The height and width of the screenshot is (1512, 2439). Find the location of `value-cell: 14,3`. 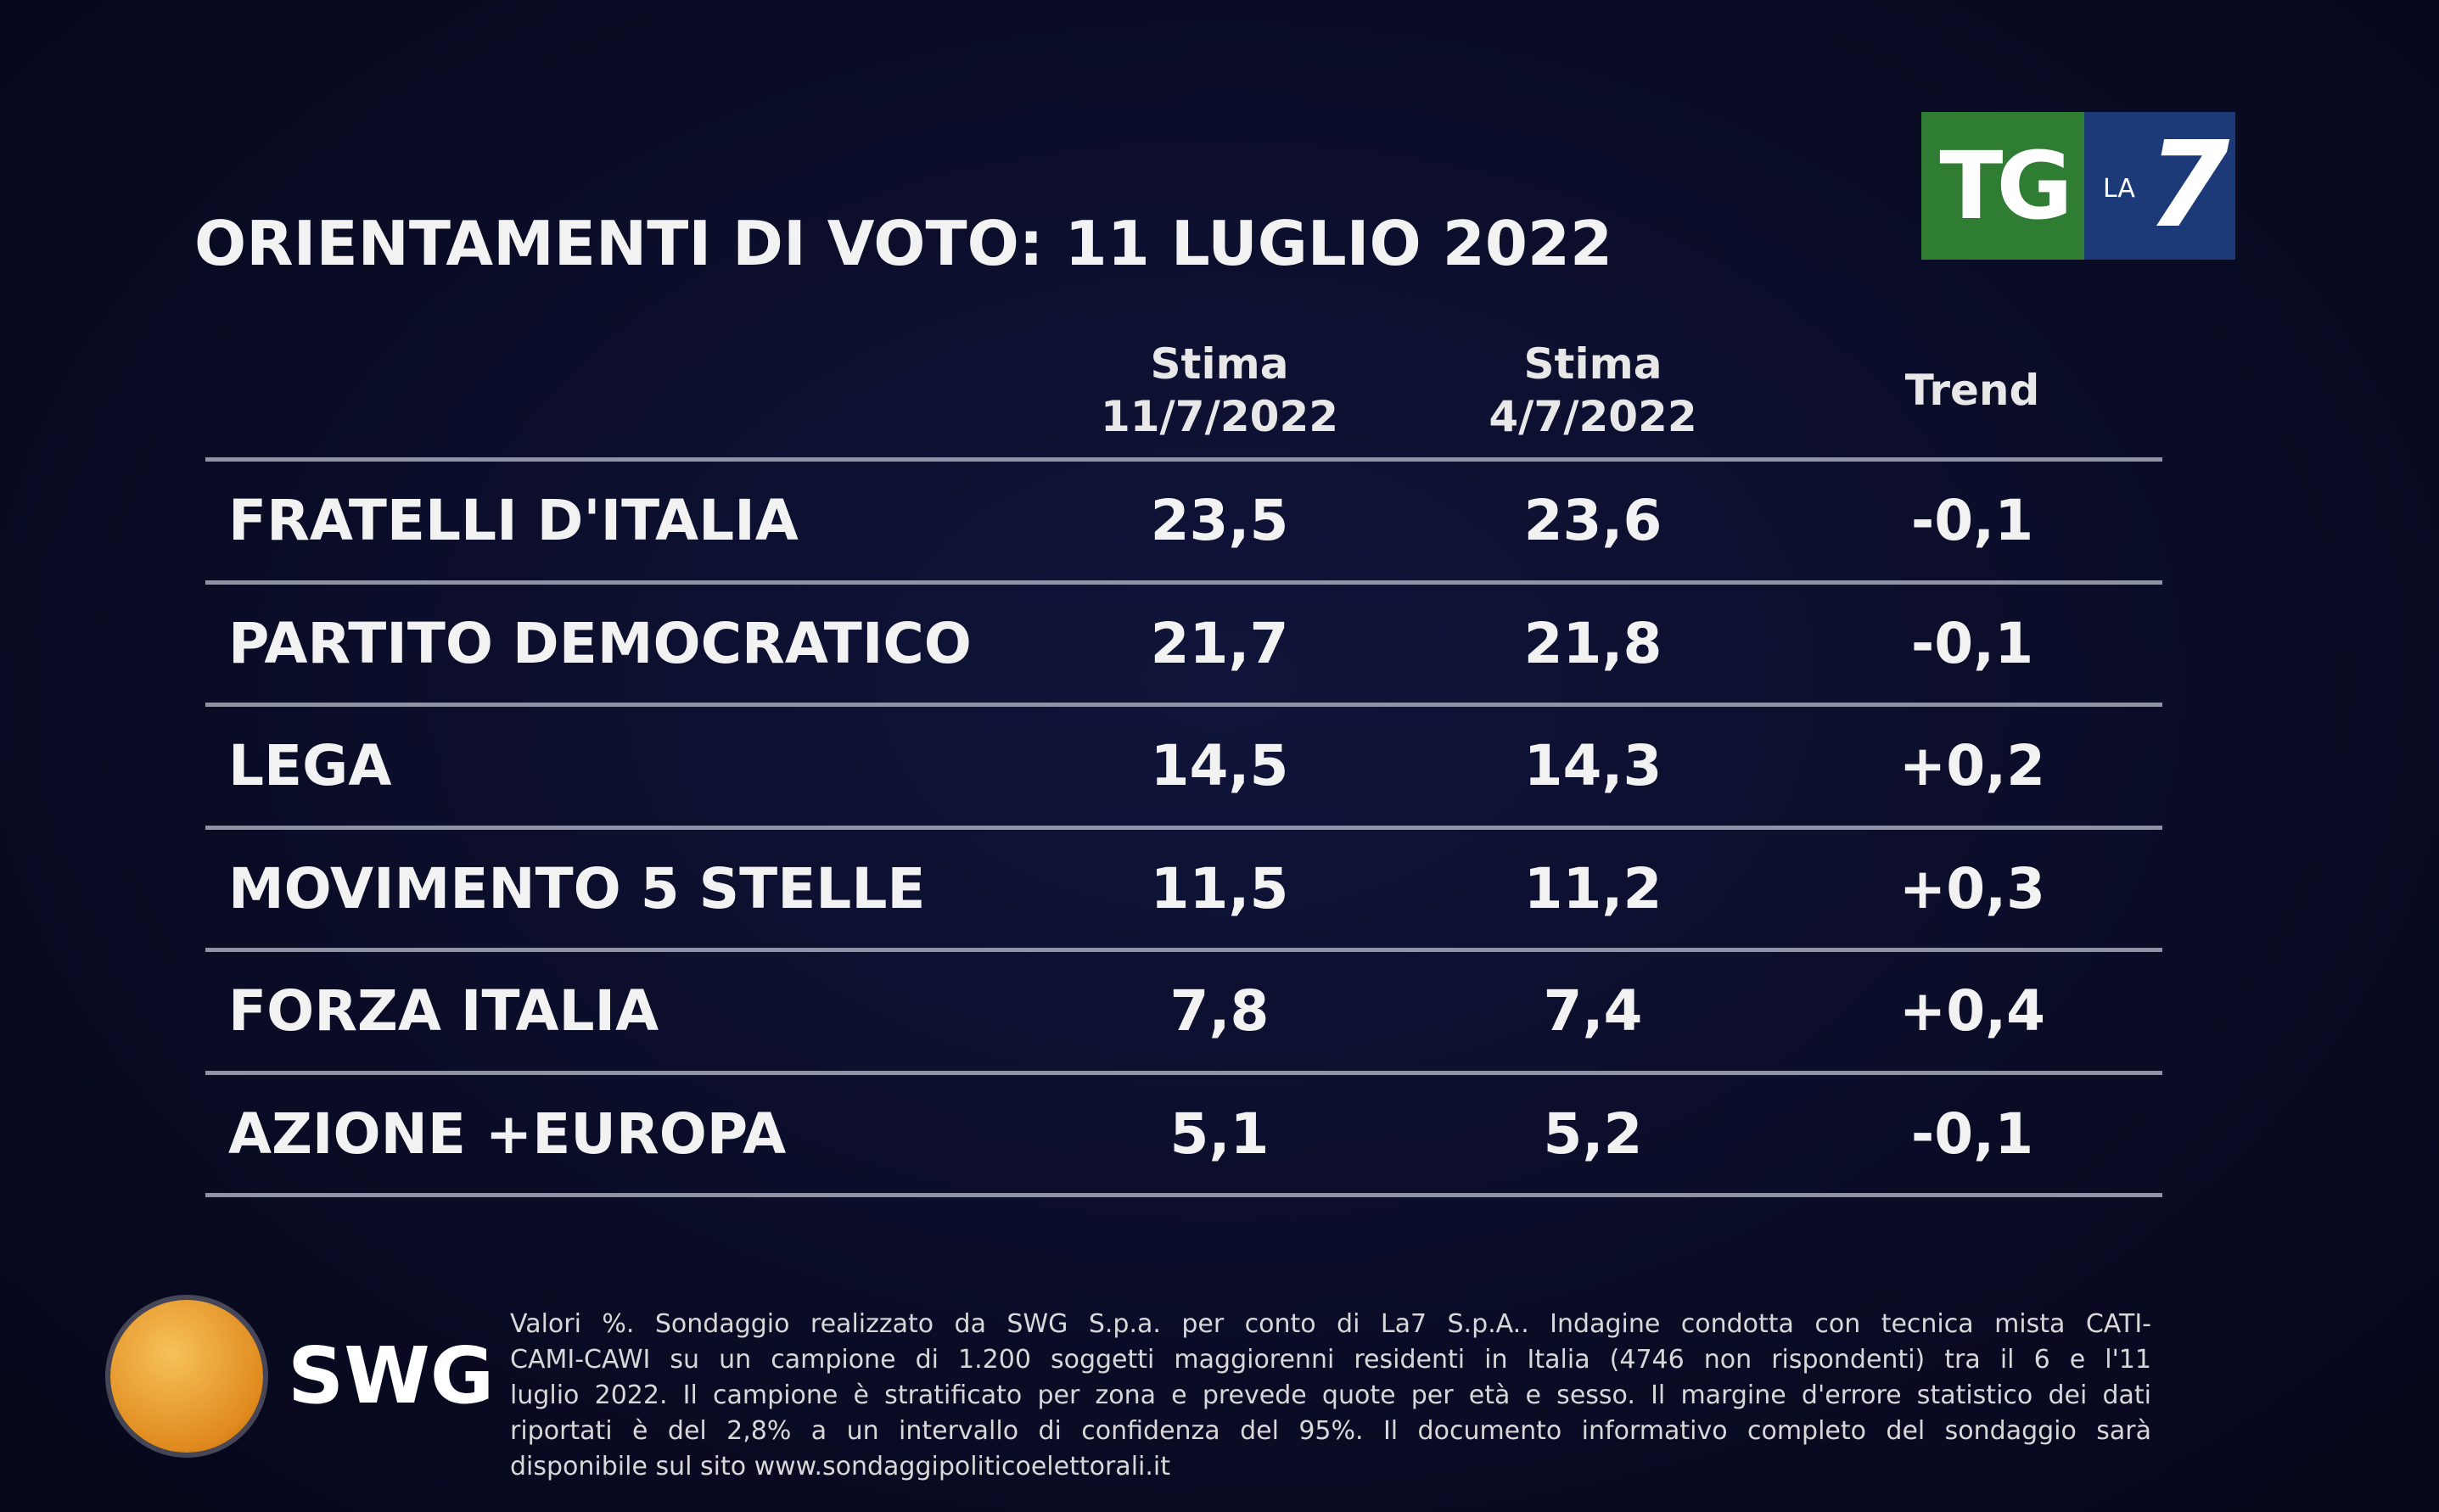

value-cell: 14,3 is located at coordinates (1592, 766).